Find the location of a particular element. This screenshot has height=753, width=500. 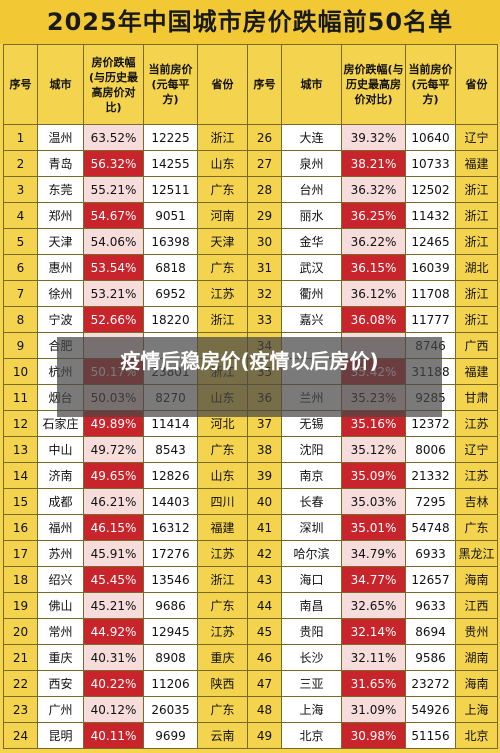

drop-cell: 40.11% is located at coordinates (113, 735).